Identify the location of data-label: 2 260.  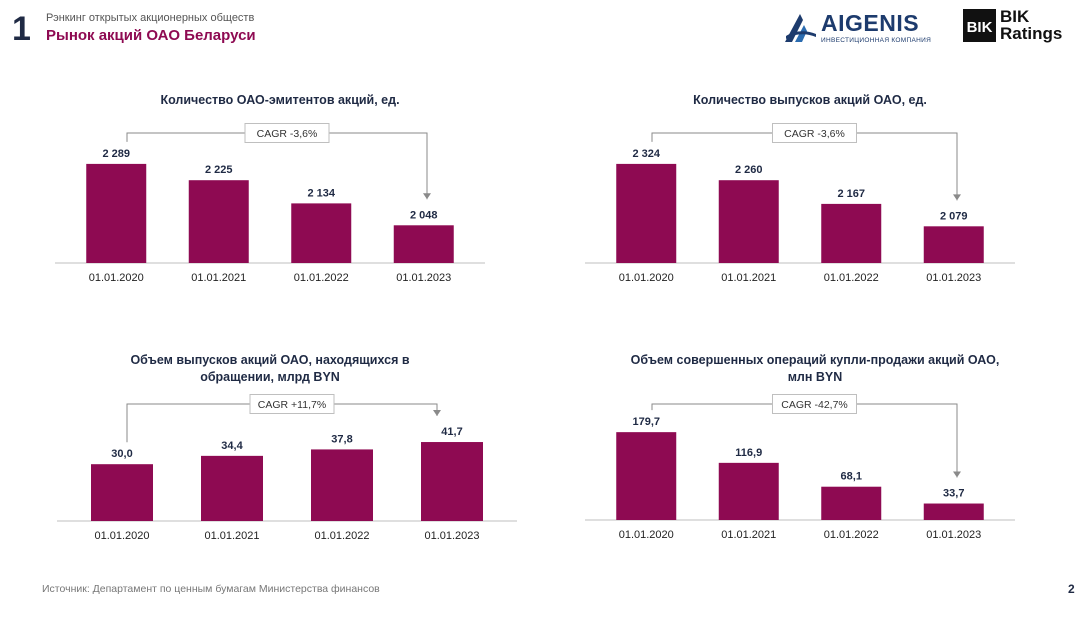
(749, 170).